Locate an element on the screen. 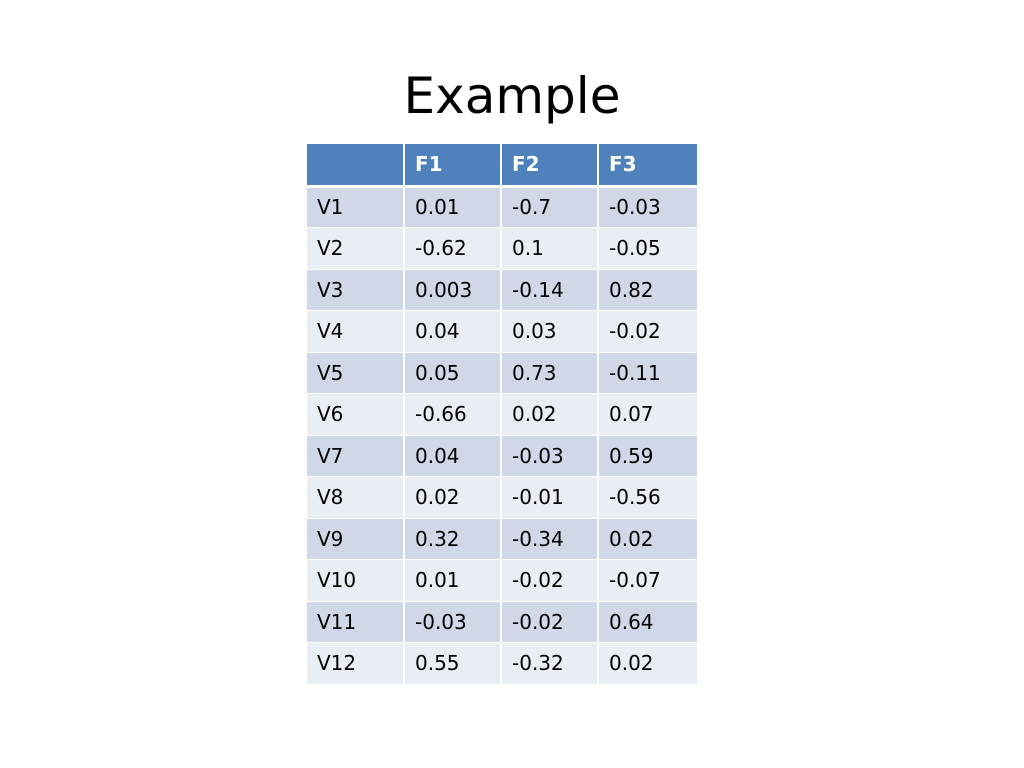 Image resolution: width=1024 pixels, height=768 pixels. header-cell-f1: F1 is located at coordinates (453, 166).